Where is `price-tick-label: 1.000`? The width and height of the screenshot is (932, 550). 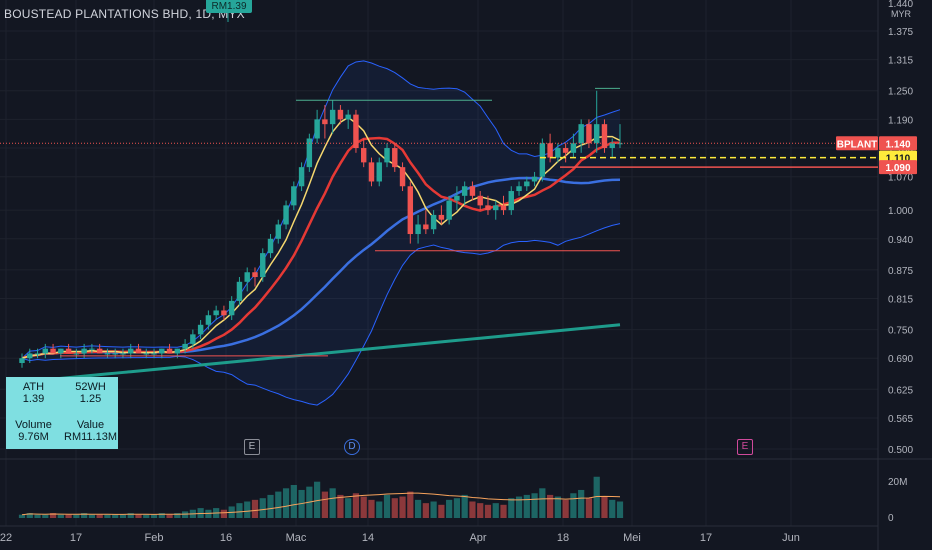
price-tick-label: 1.000 is located at coordinates (900, 211).